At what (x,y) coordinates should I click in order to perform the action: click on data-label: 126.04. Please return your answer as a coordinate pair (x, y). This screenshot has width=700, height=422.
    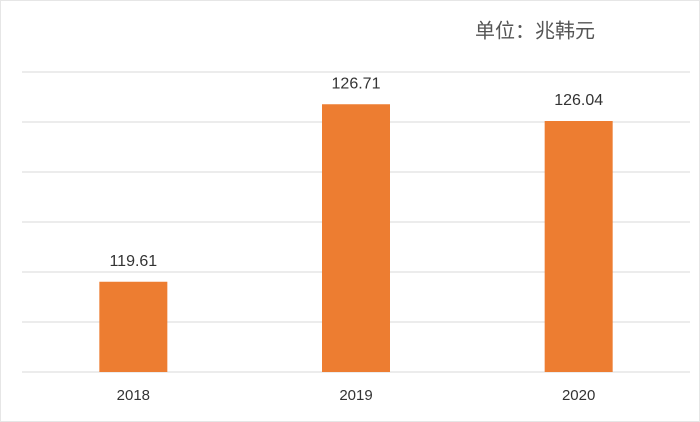
    Looking at the image, I should click on (578, 100).